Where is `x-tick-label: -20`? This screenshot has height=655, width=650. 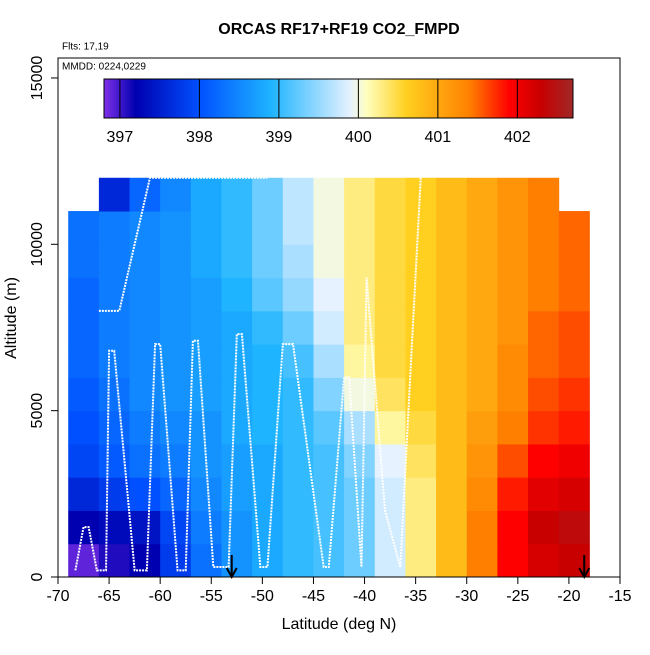 x-tick-label: -20 is located at coordinates (568, 596).